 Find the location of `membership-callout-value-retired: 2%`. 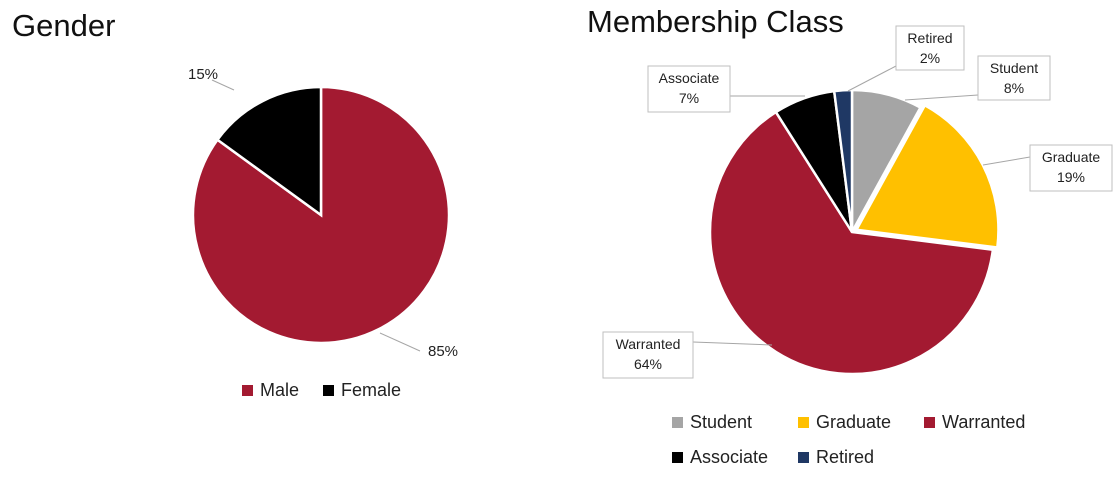

membership-callout-value-retired: 2% is located at coordinates (930, 58).